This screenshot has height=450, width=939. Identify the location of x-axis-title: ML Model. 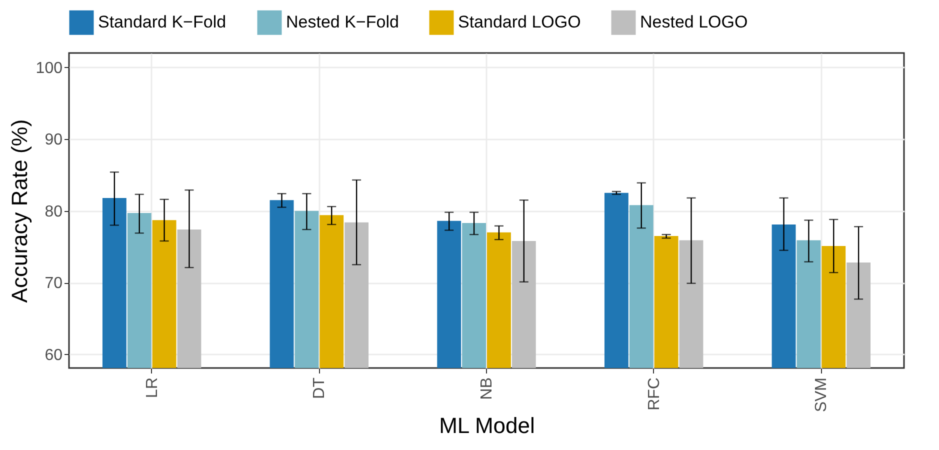
(487, 425).